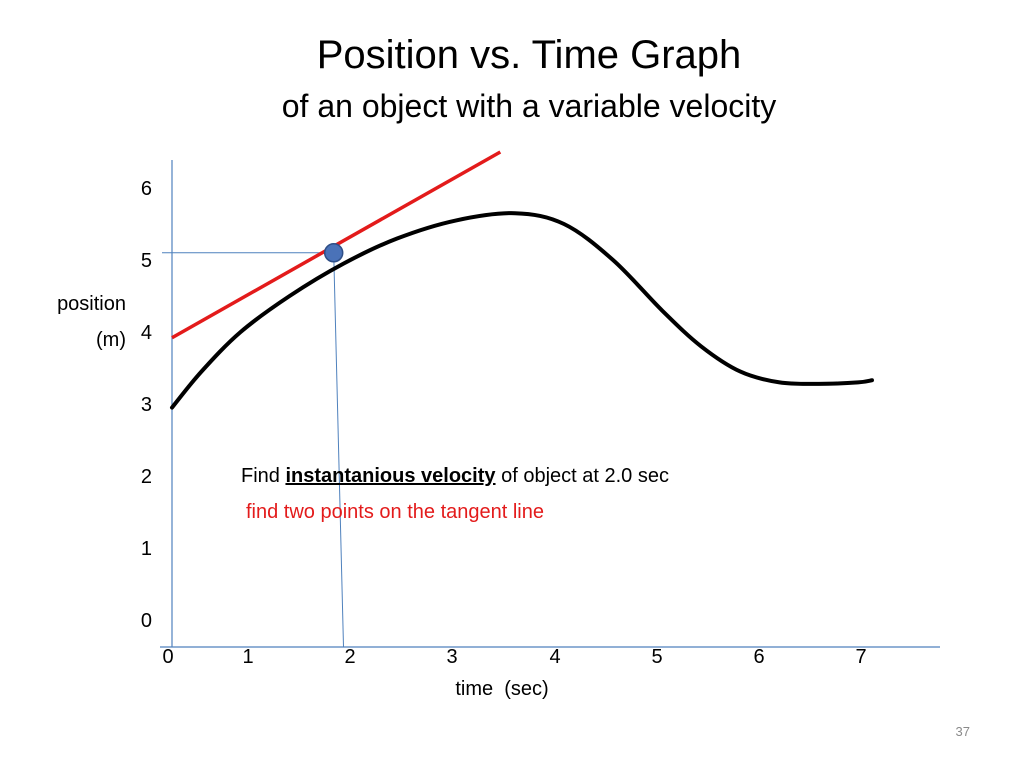 The width and height of the screenshot is (1024, 768). I want to click on x-tick-label: 1, so click(247, 657).